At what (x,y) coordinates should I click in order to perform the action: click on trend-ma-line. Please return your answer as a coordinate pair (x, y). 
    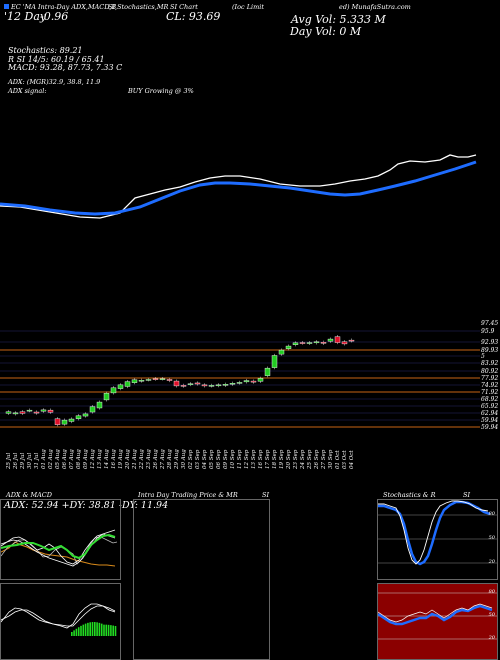
    Looking at the image, I should click on (238, 188).